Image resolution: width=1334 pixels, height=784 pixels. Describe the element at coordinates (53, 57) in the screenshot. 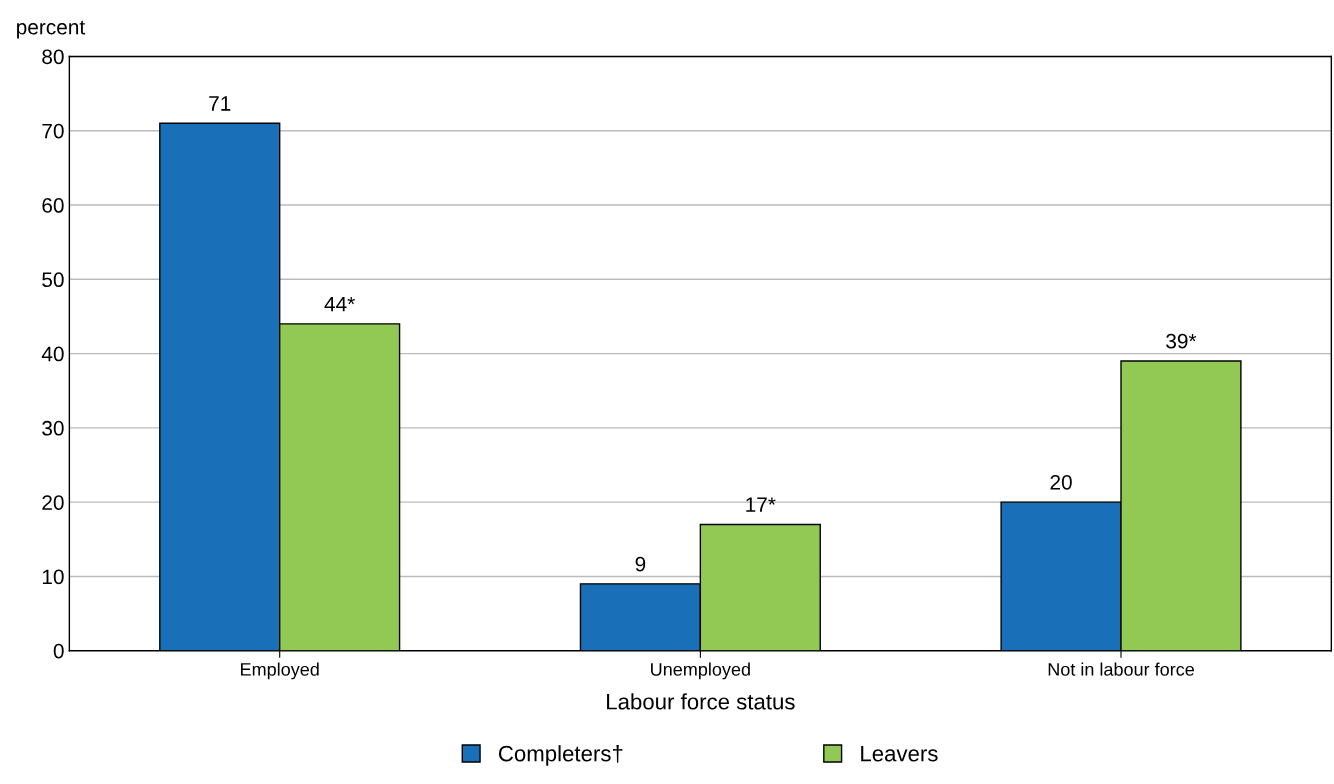

I see `y-tick-label: 80` at that location.